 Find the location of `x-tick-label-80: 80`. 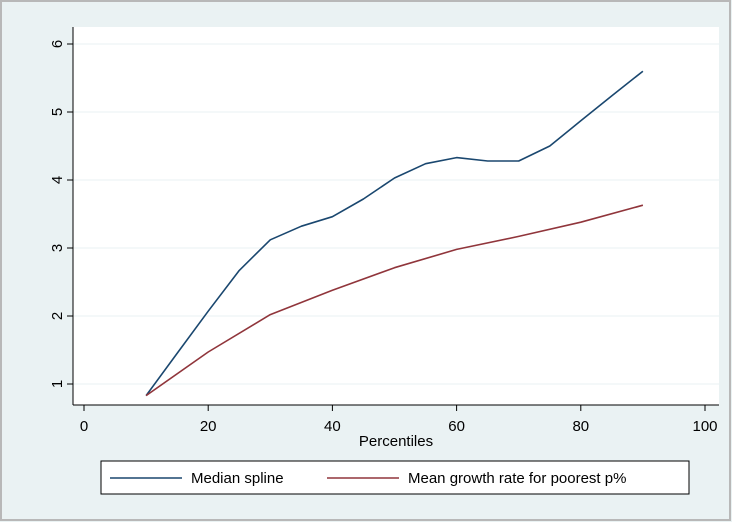

x-tick-label-80: 80 is located at coordinates (580, 426).